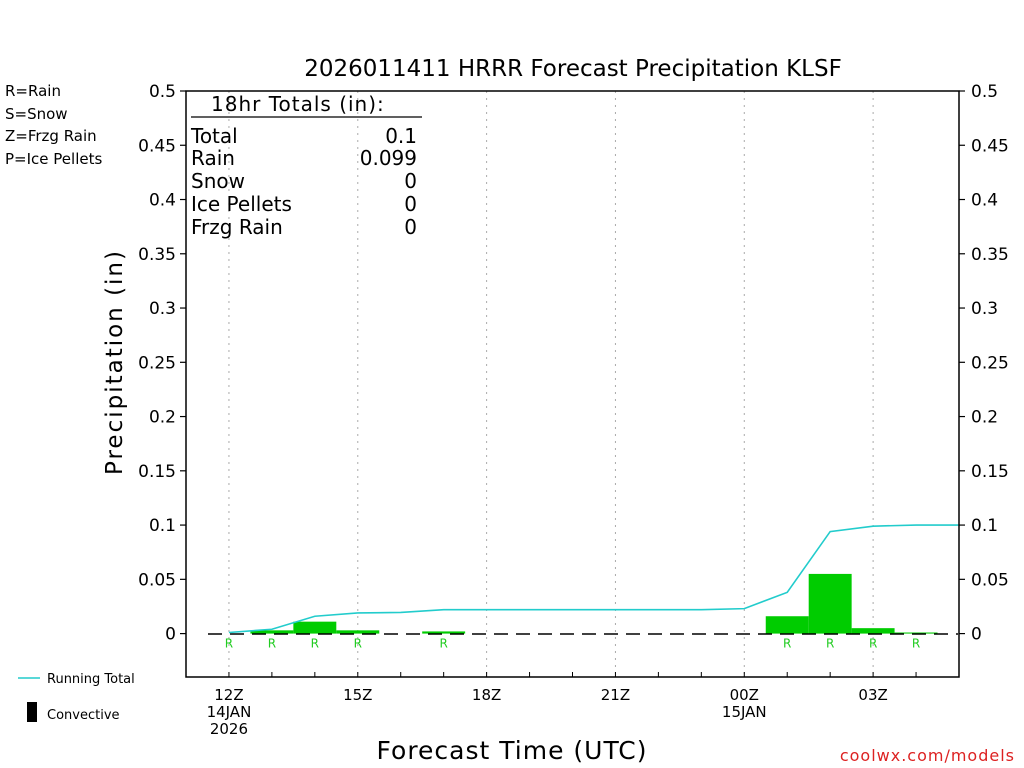 This screenshot has height=768, width=1024. Describe the element at coordinates (990, 255) in the screenshot. I see `y-tick-label-right: 0.35` at that location.